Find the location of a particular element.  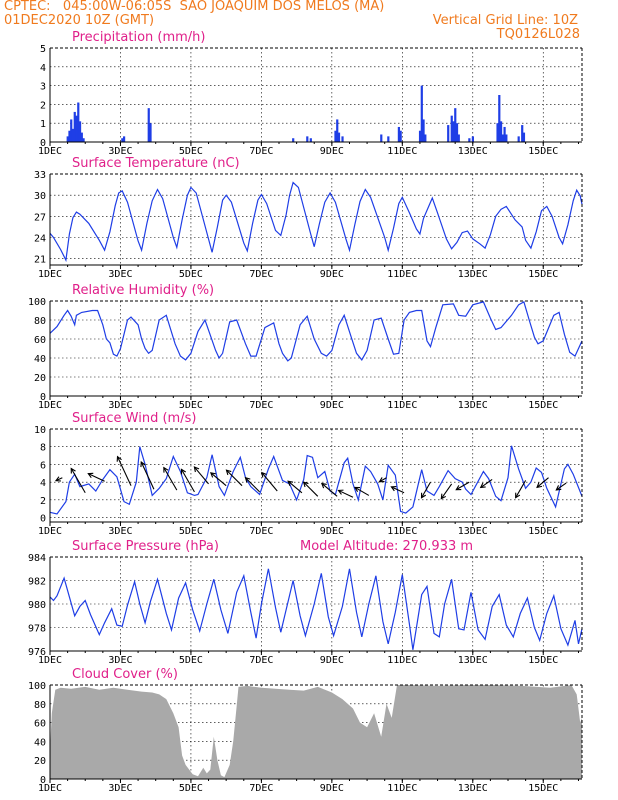

y-tick-label: 27 is located at coordinates (40, 217).